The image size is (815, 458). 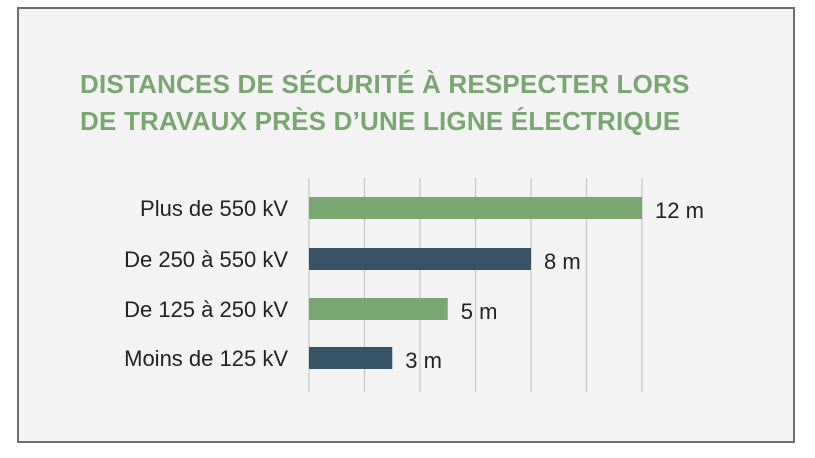 I want to click on value-label: 12 m, so click(x=679, y=210).